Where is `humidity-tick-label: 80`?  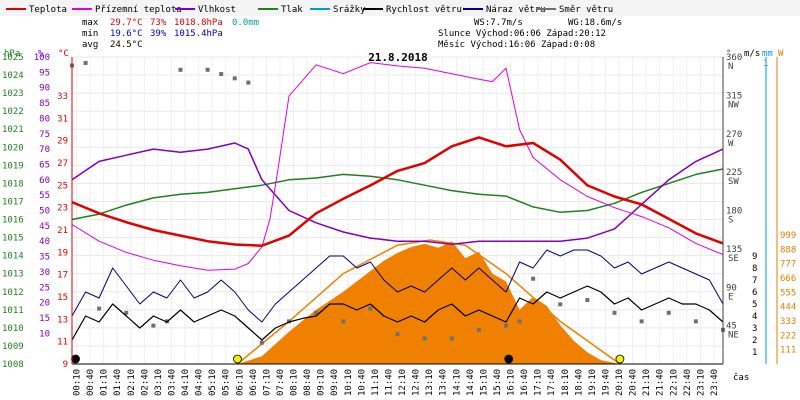 humidity-tick-label: 80 is located at coordinates (44, 119).